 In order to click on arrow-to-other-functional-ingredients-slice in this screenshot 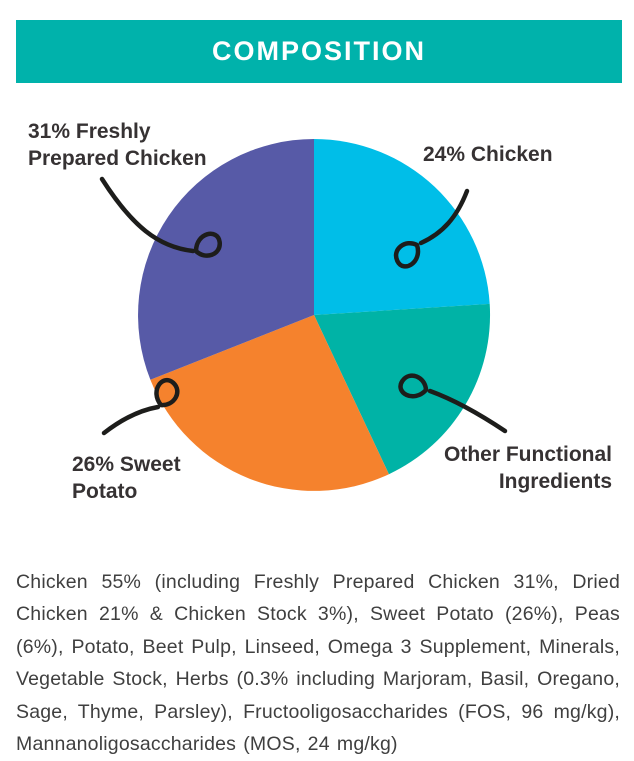, I will do `click(453, 403)`.